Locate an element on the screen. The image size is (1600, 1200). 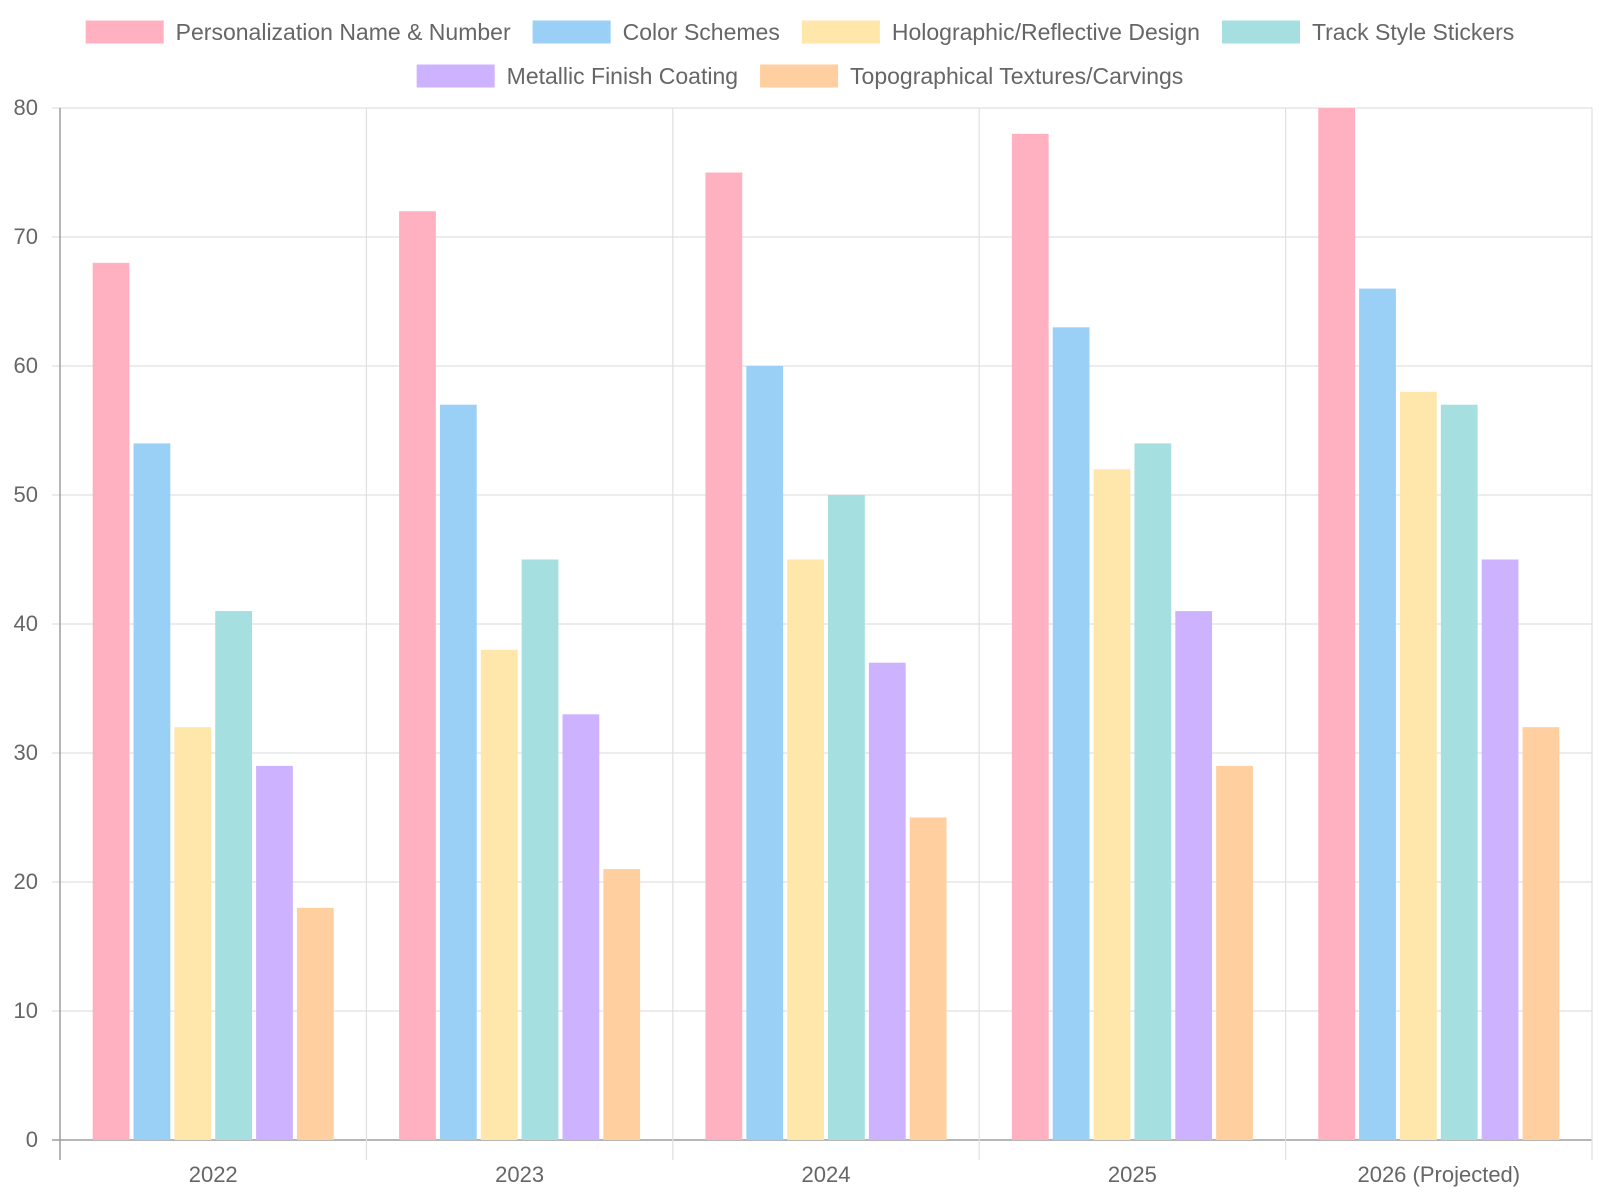
legend-item: Track Style Stickers is located at coordinates (1367, 32).